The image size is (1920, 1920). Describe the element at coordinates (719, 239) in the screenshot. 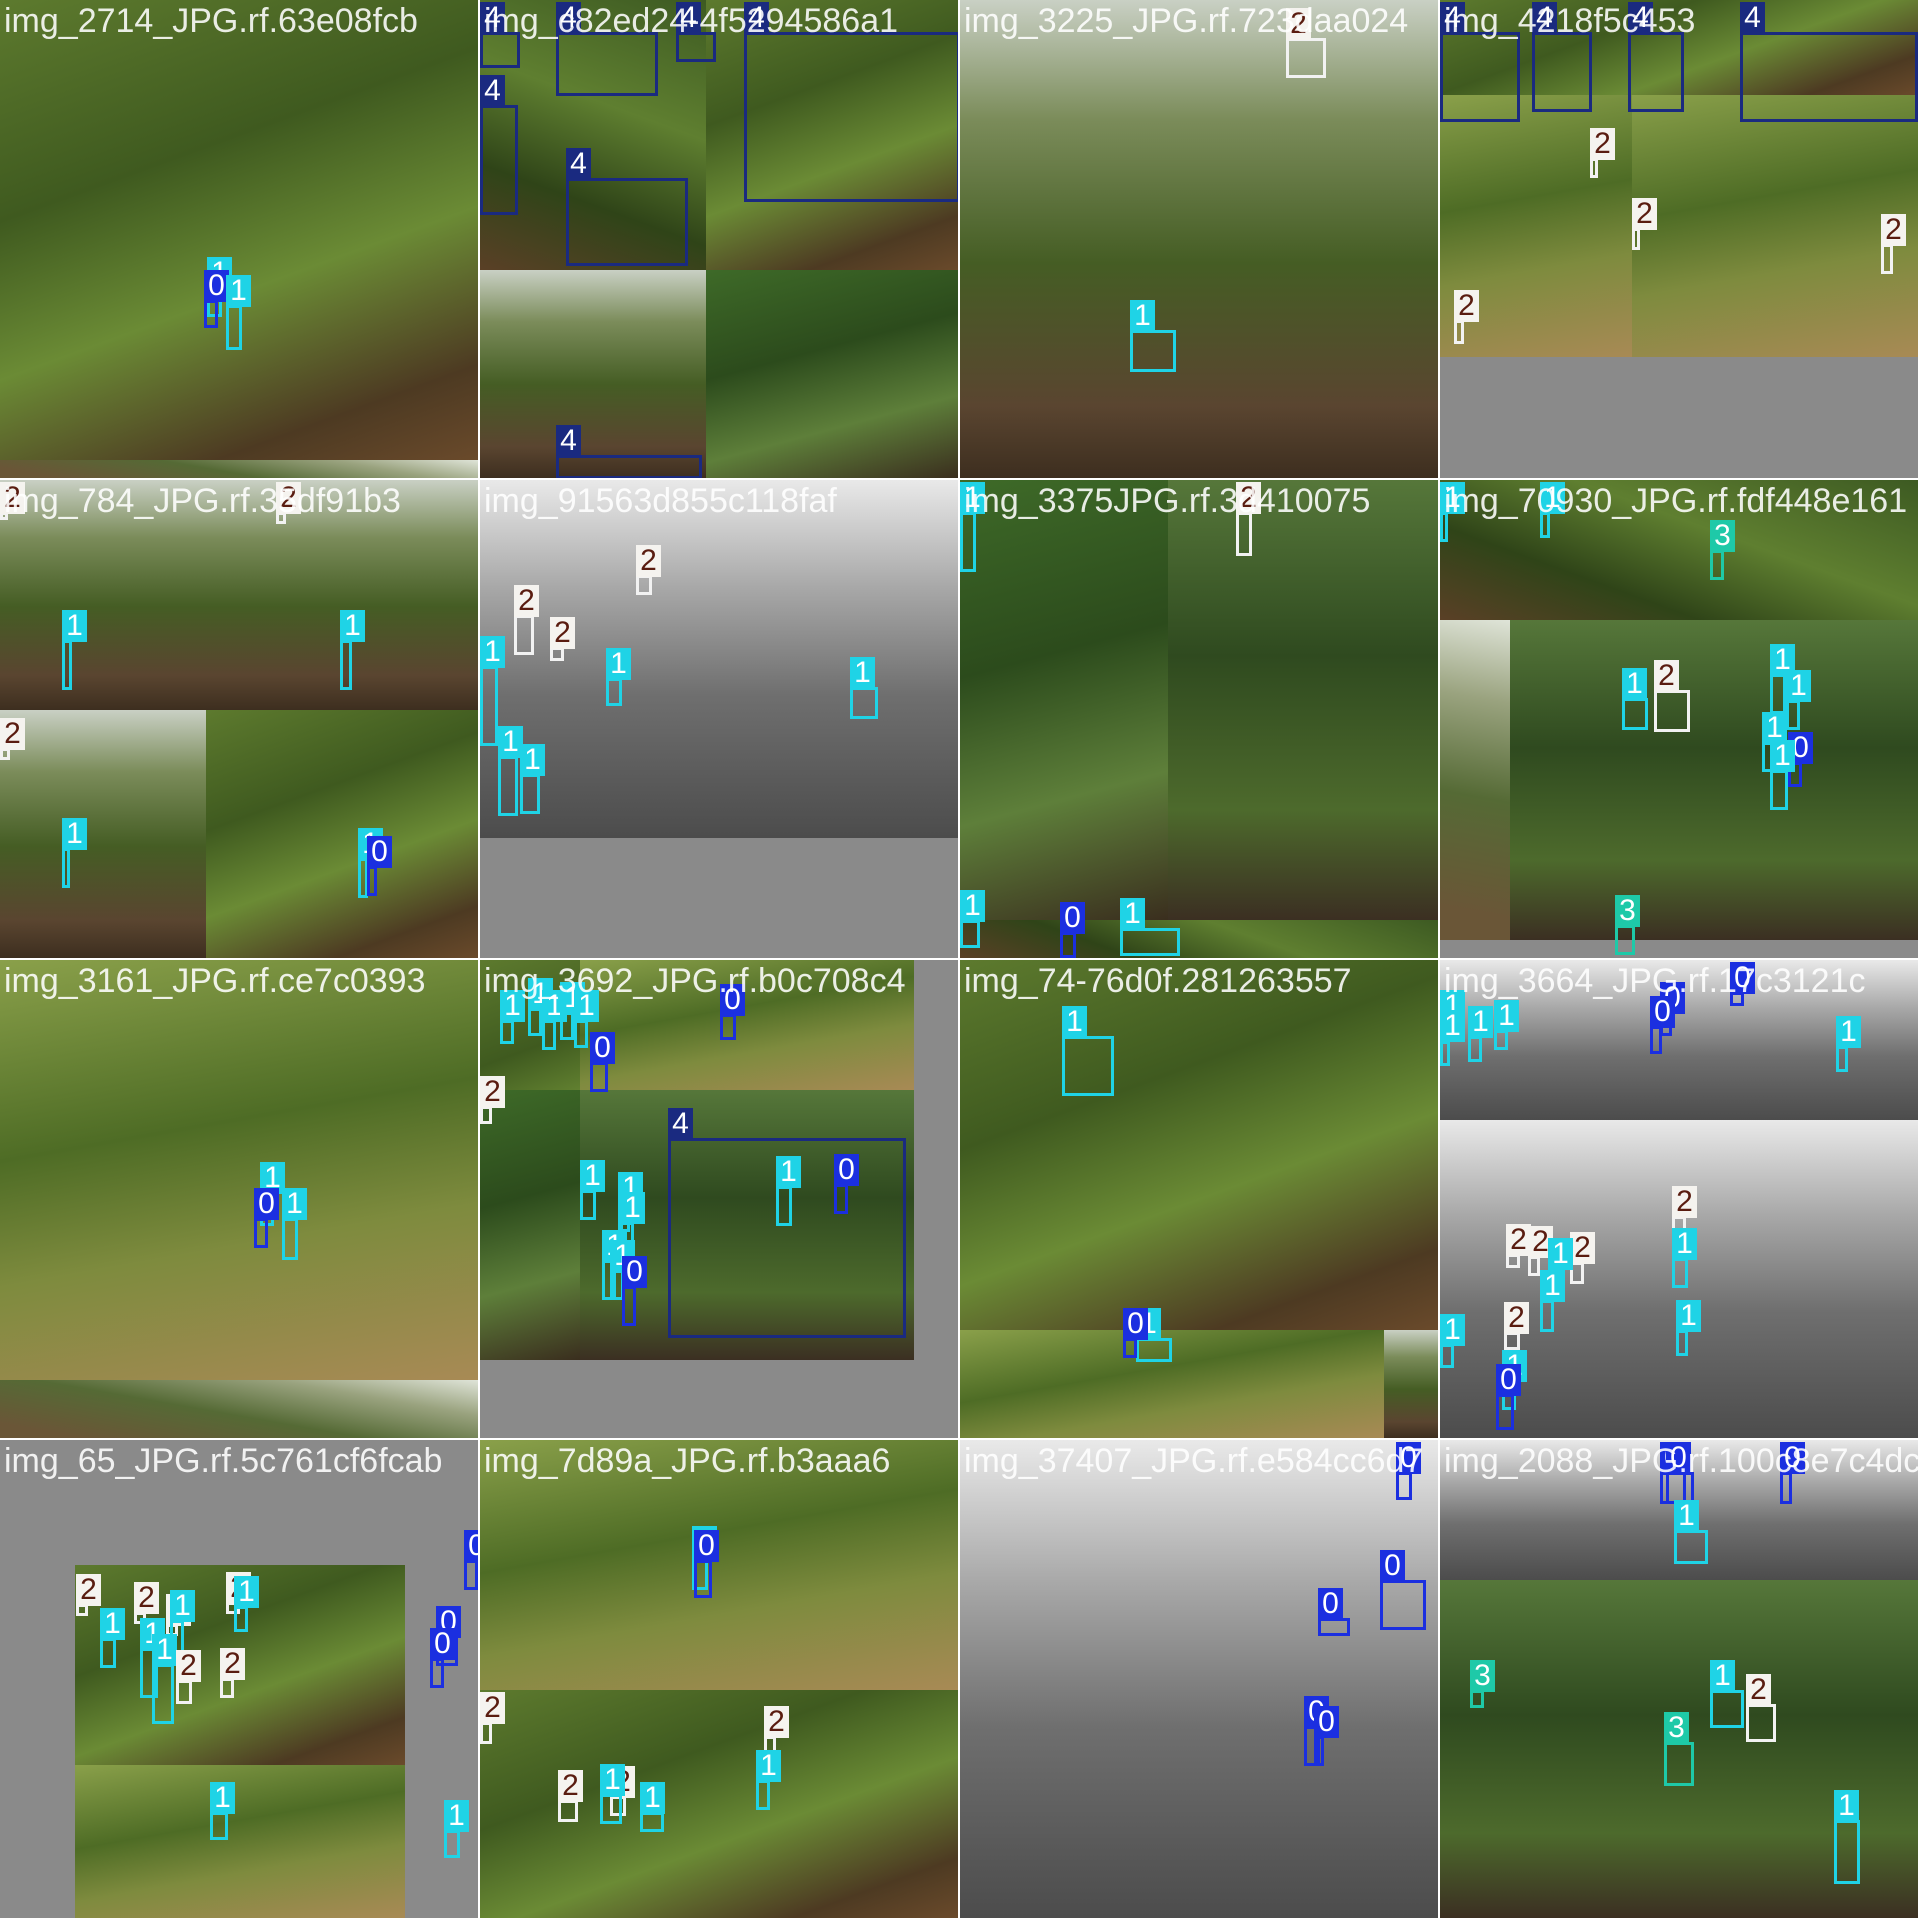

I see `mosaic-tile: 4 4 4 4 4 4 4 img_c82ed24-4f5294586a1` at that location.